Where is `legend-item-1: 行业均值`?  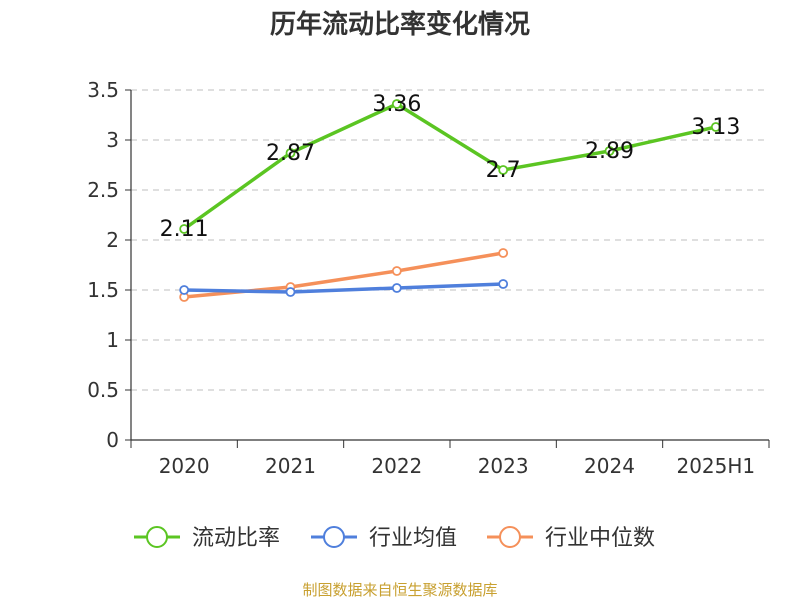 legend-item-1: 行业均值 is located at coordinates (384, 538).